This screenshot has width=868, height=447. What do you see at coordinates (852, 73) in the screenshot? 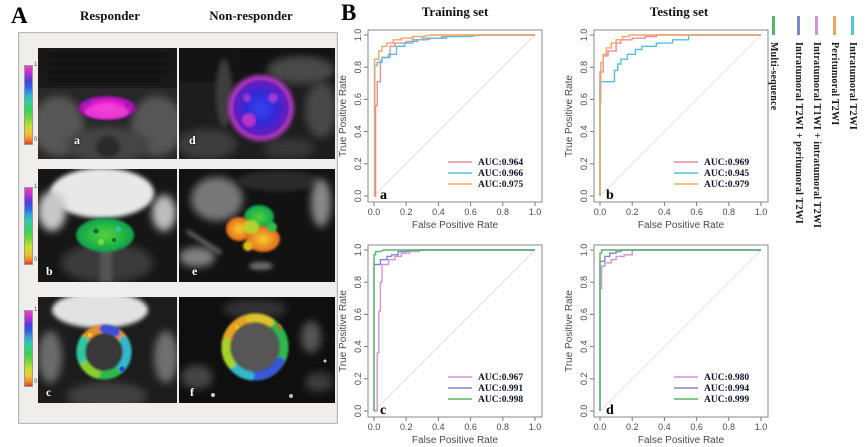
I see `legend-item: Intratumoral T2WI` at bounding box center [852, 73].